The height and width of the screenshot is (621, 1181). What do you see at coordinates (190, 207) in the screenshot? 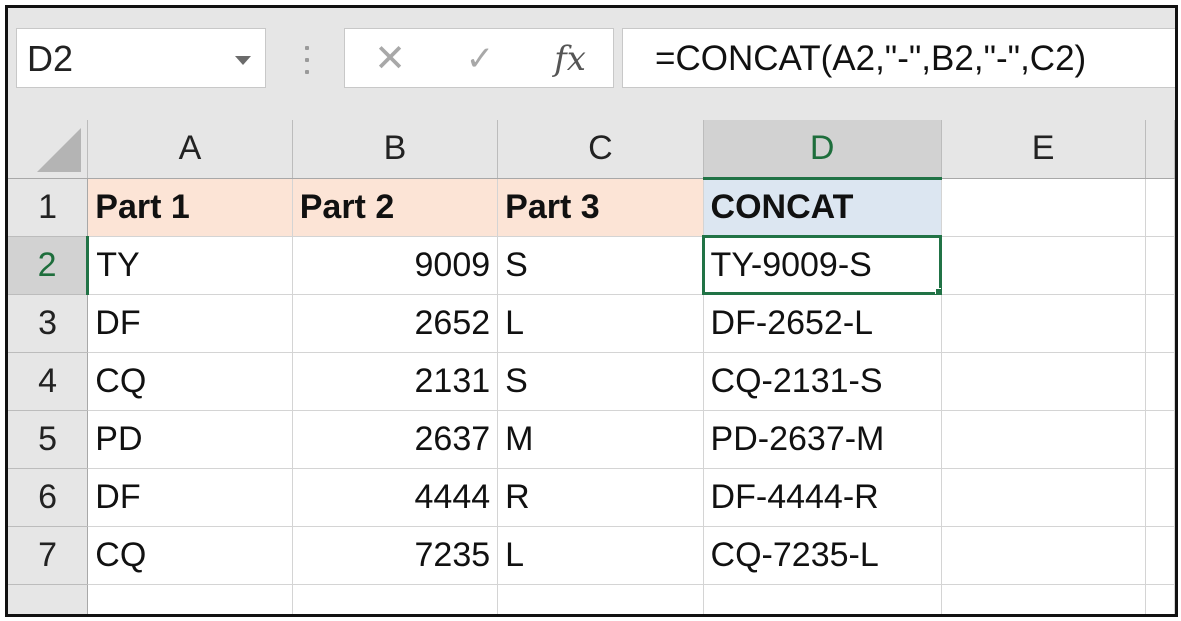
I see `cell-a1: Part 1` at bounding box center [190, 207].